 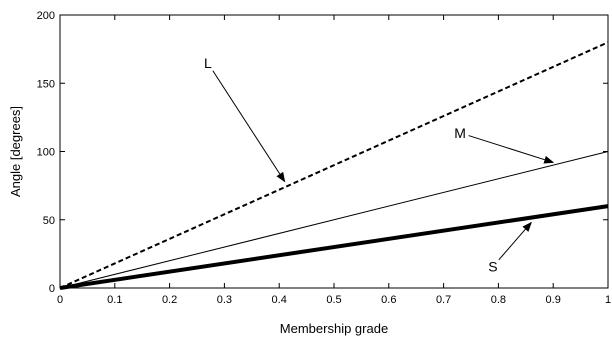 What do you see at coordinates (460, 133) in the screenshot?
I see `annotation-label-m: M` at bounding box center [460, 133].